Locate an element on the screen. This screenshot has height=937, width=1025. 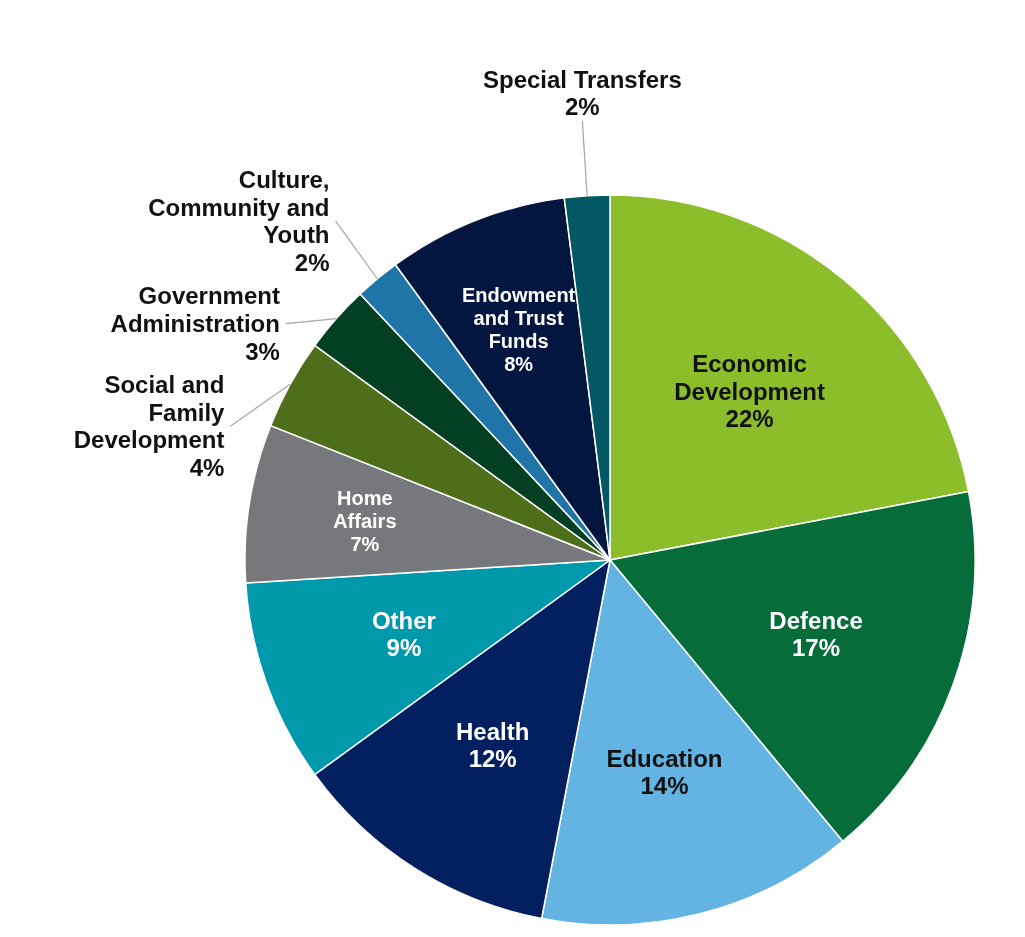
slice-label: Culture, Community and Youth is located at coordinates (239, 207).